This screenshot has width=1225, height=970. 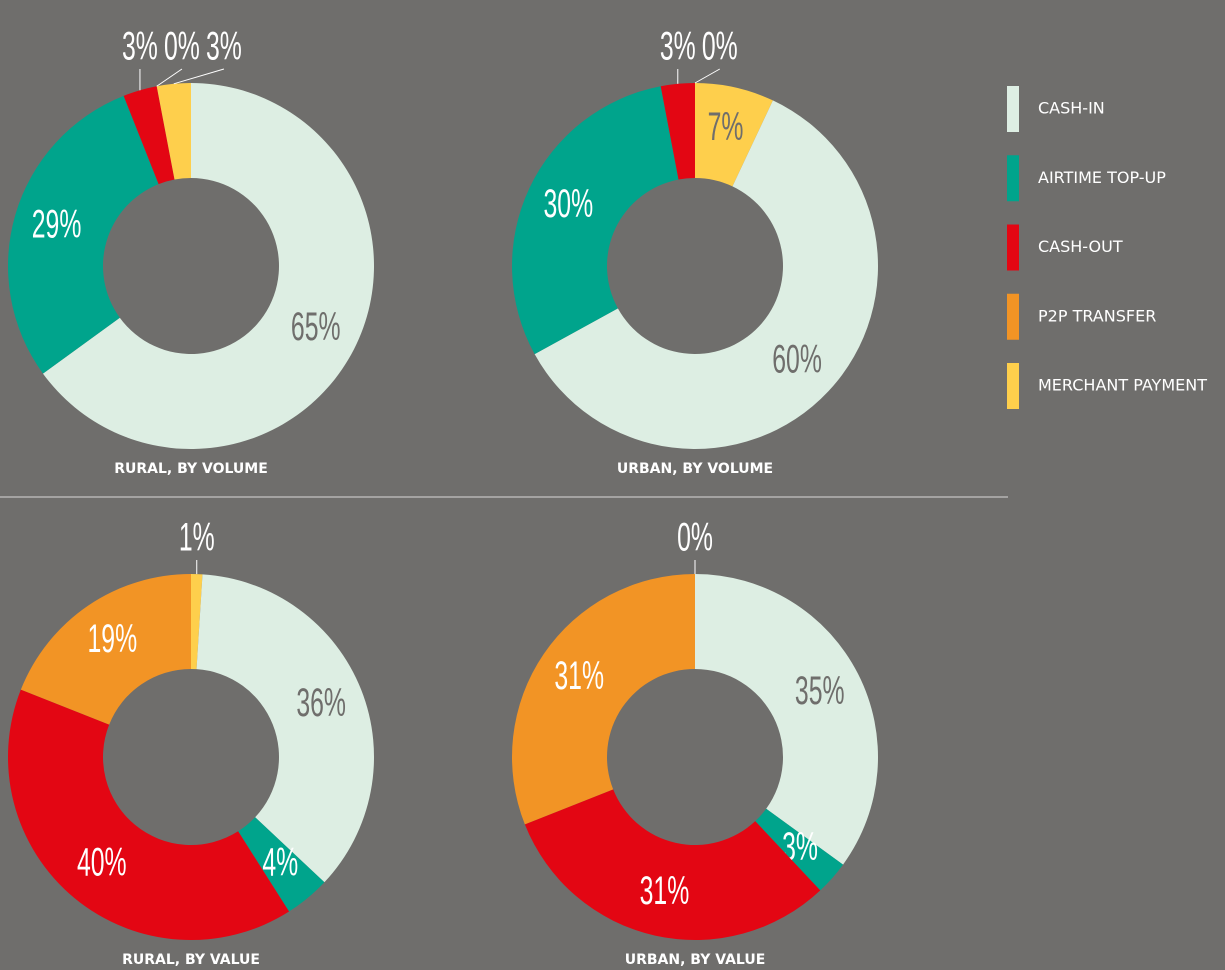 I want to click on chart-title: URBAN, BY VOLUME, so click(x=695, y=469).